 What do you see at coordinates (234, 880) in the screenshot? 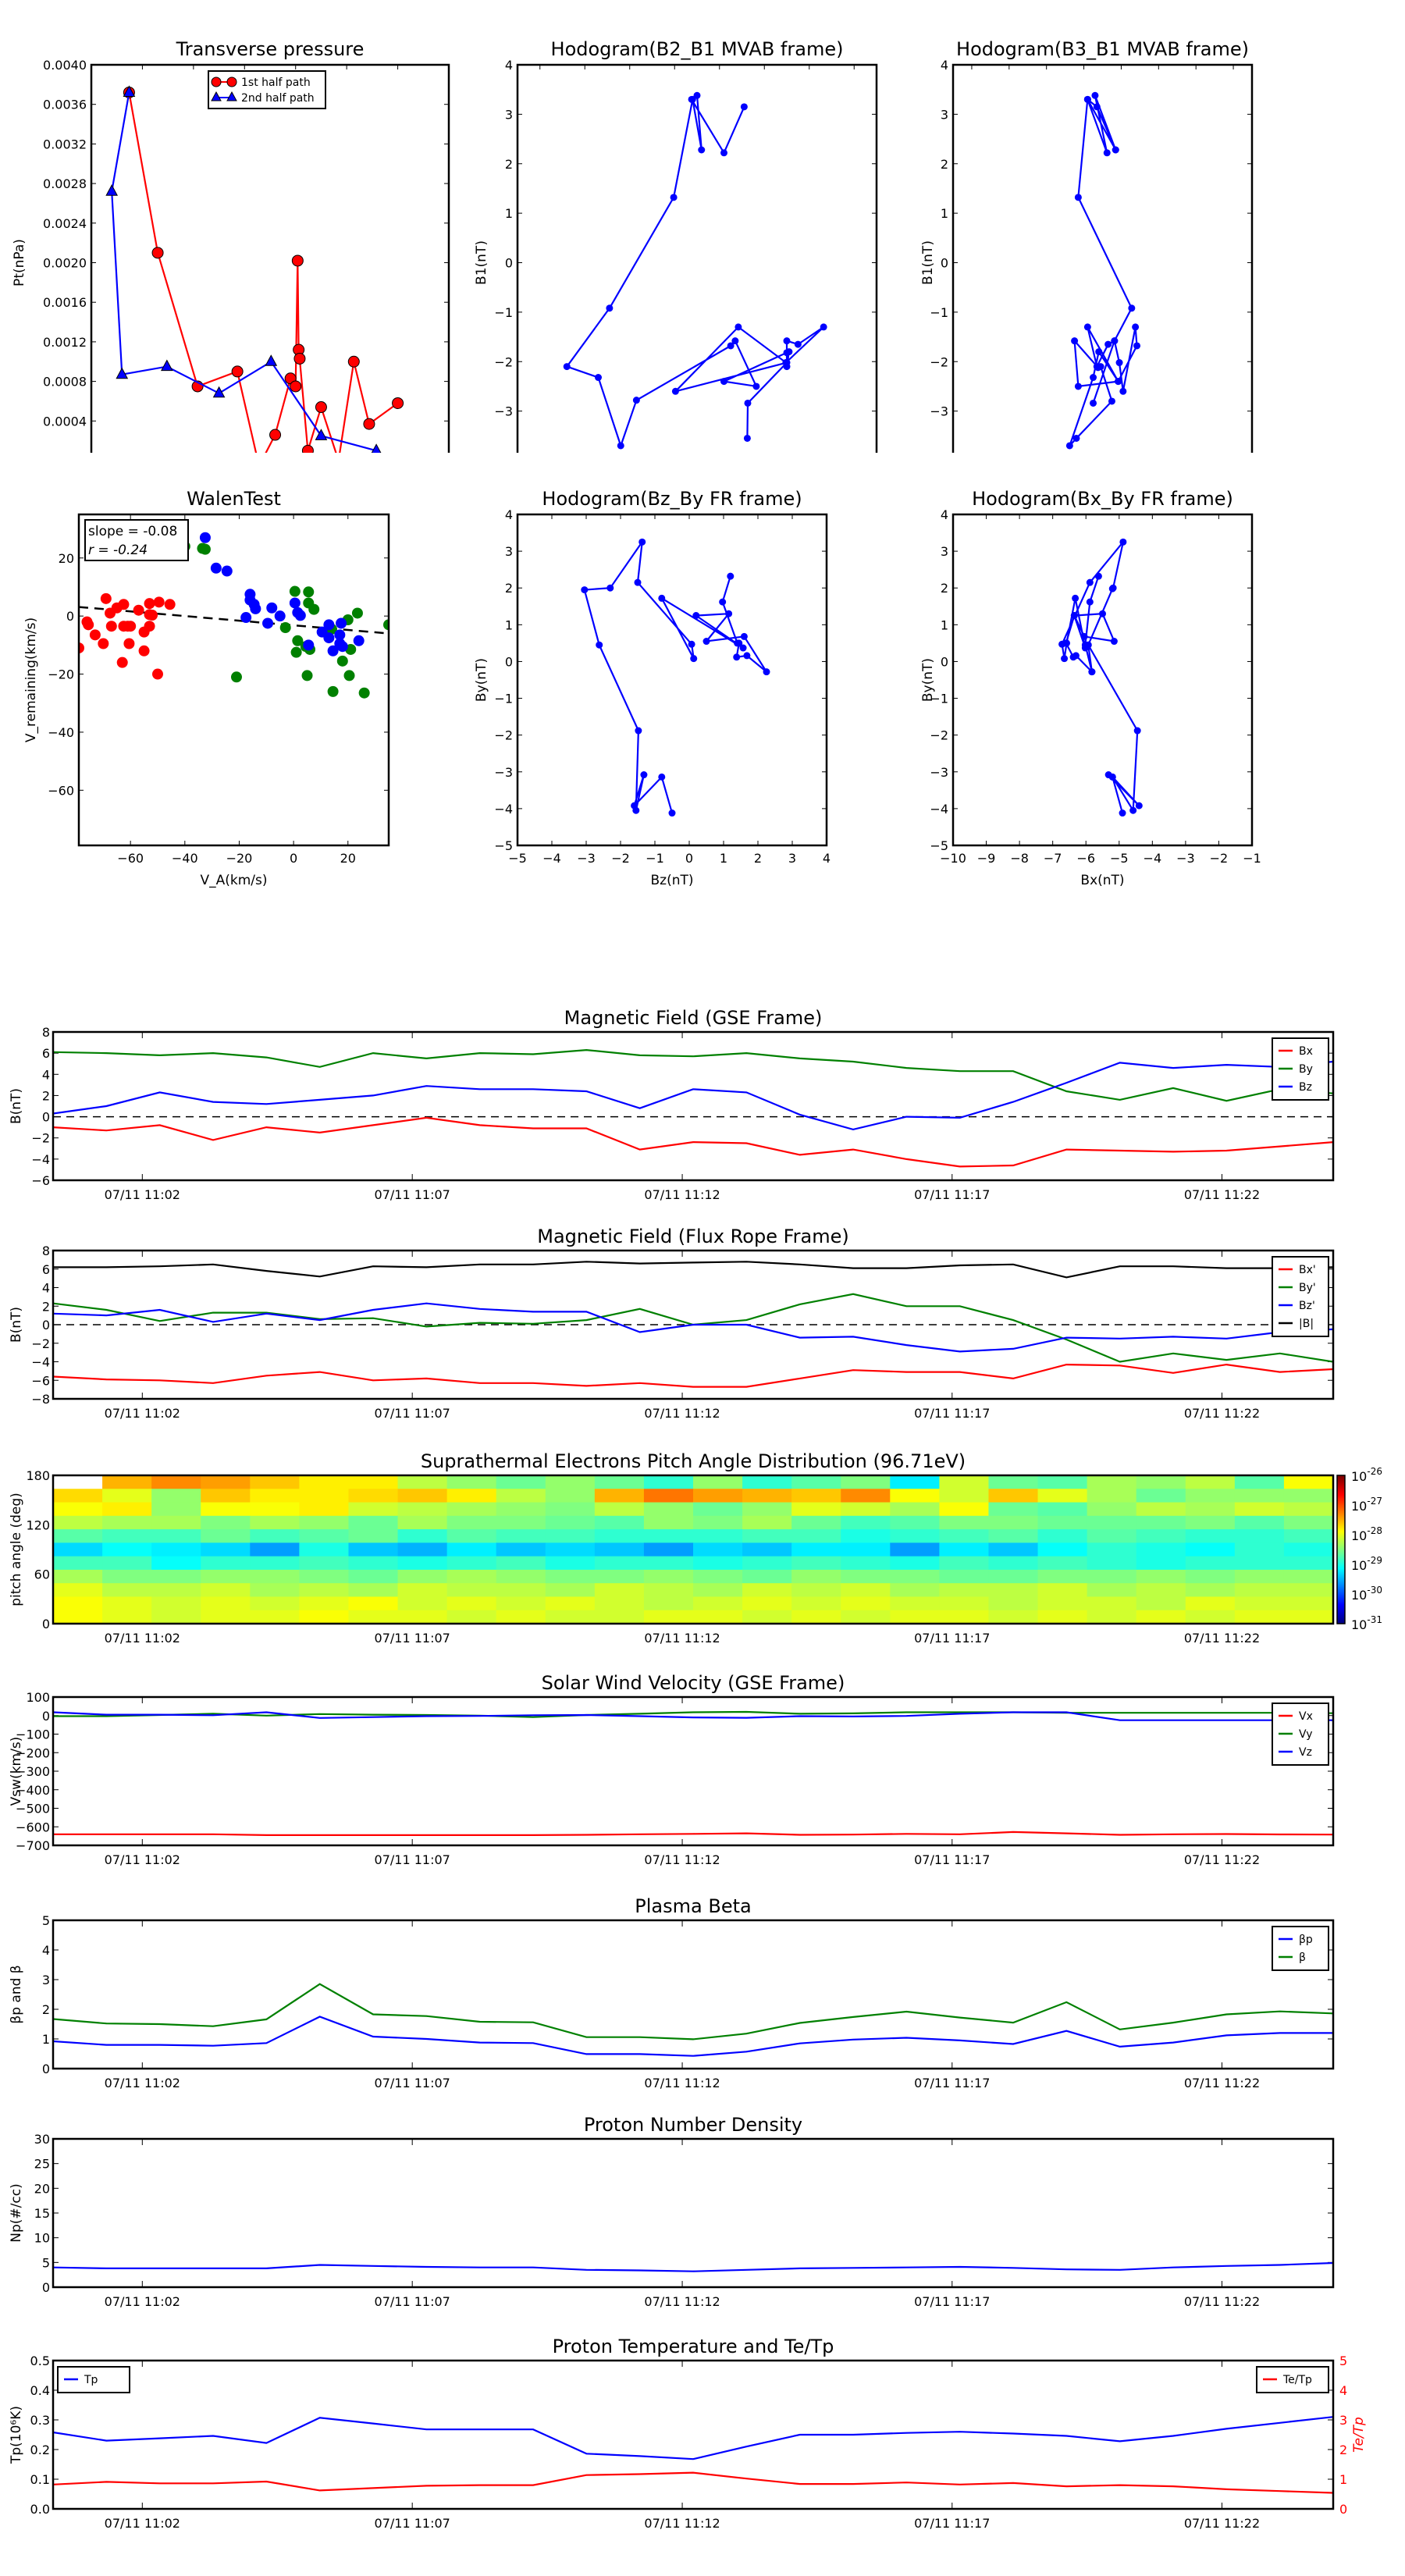
I see `x-axis-label: V_A(km/s)` at bounding box center [234, 880].